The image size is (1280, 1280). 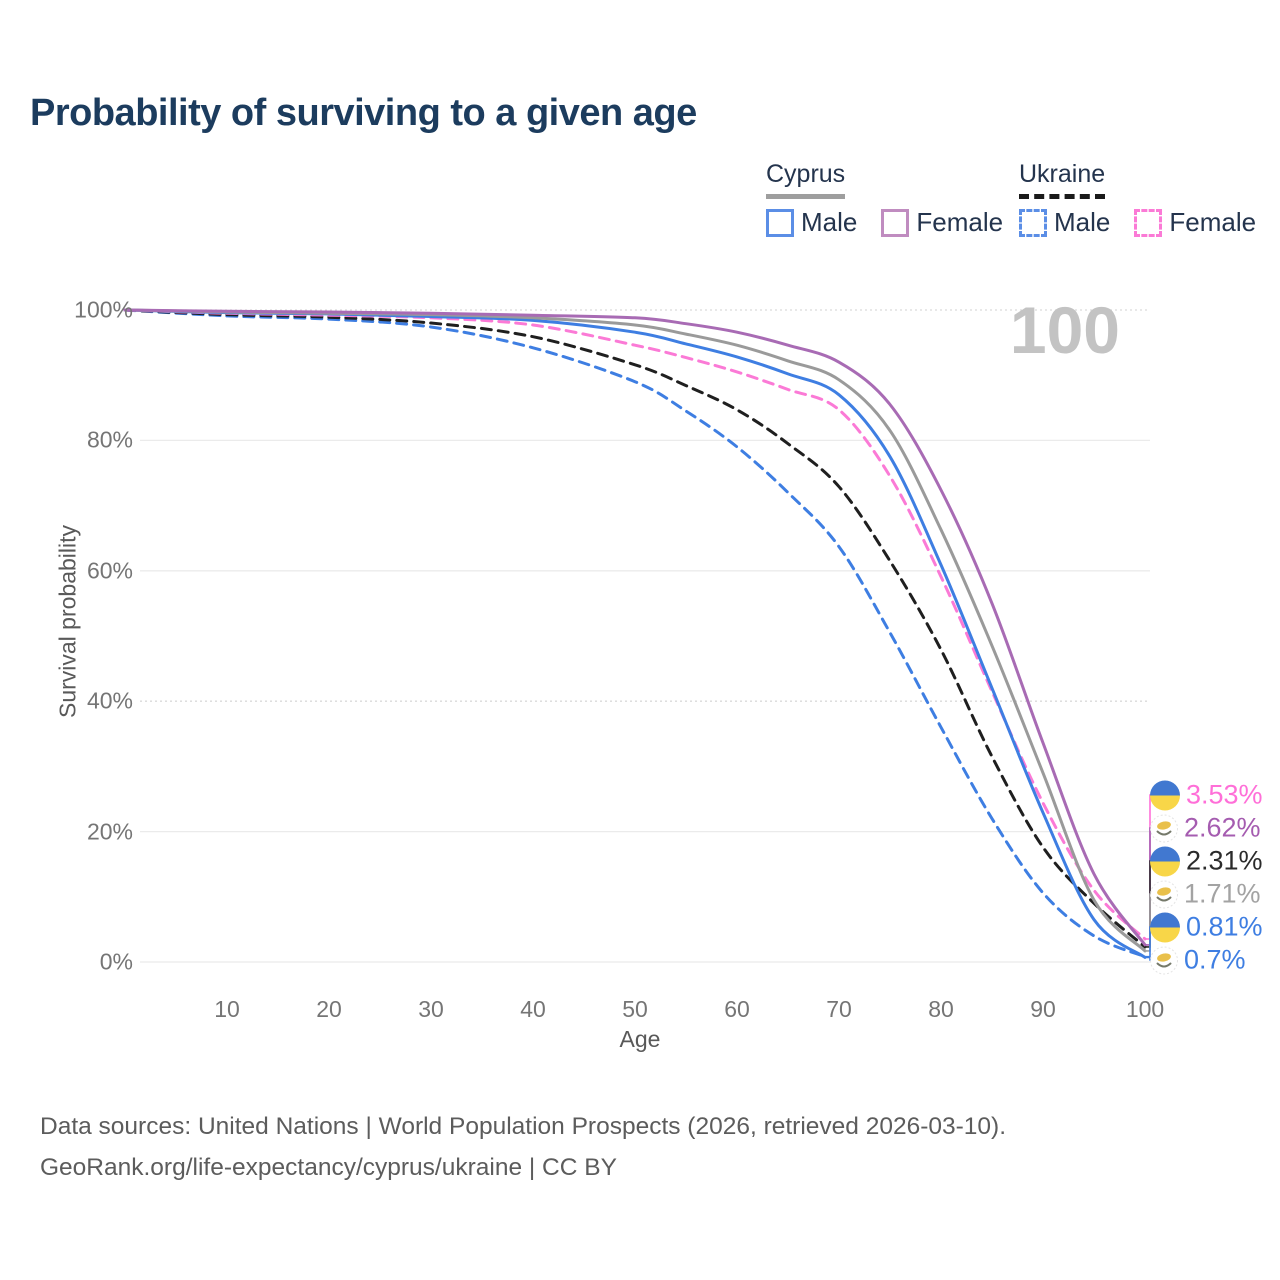 What do you see at coordinates (1224, 860) in the screenshot?
I see `end-label-value: 2.31%` at bounding box center [1224, 860].